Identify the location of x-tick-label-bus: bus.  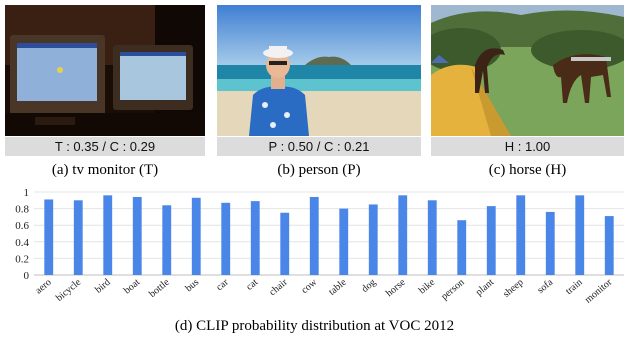
(192, 285).